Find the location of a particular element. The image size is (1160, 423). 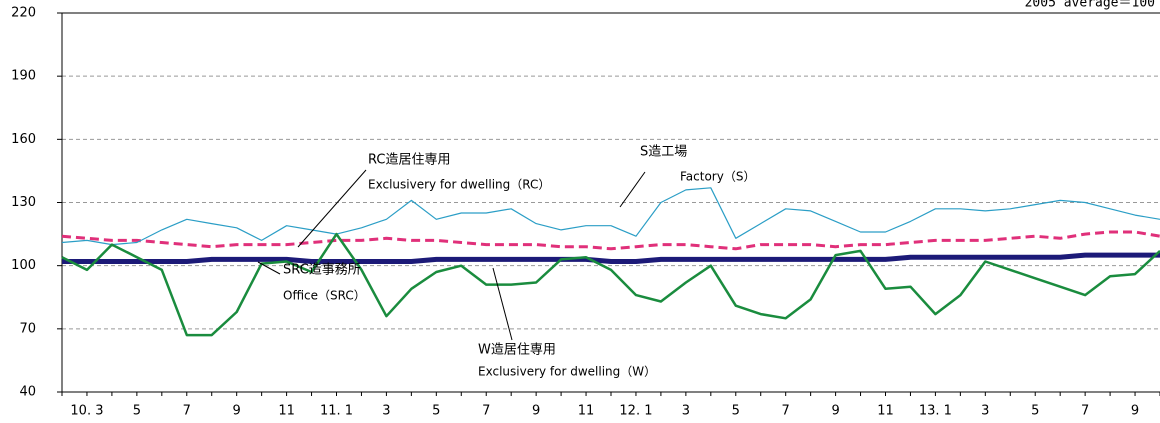

y-tick-label: 160 is located at coordinates (23, 139).